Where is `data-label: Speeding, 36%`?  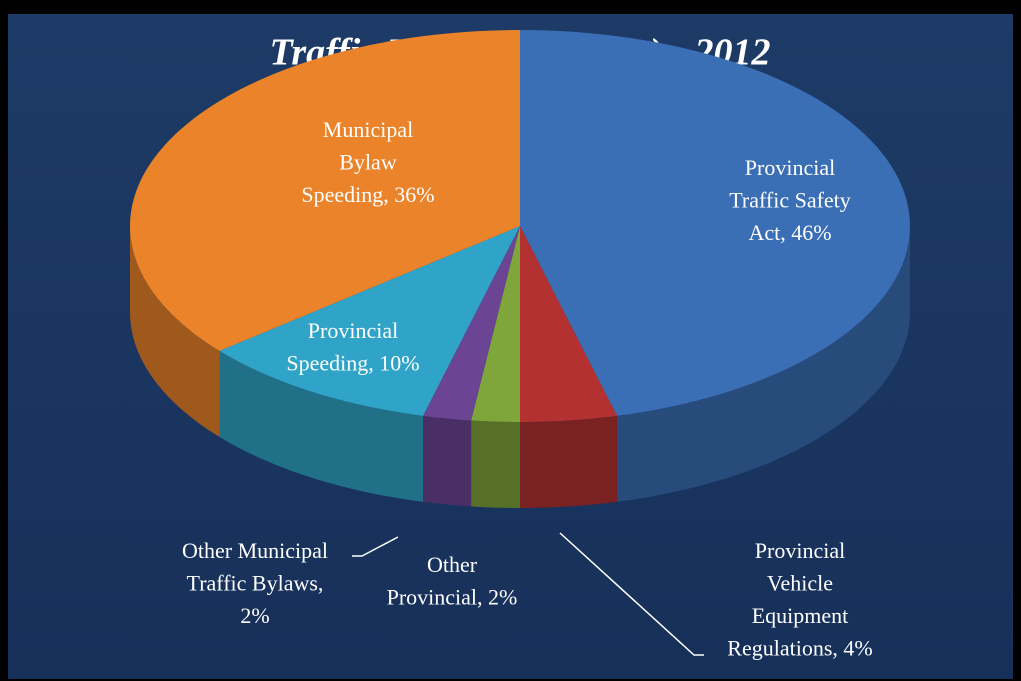 data-label: Speeding, 36% is located at coordinates (367, 194).